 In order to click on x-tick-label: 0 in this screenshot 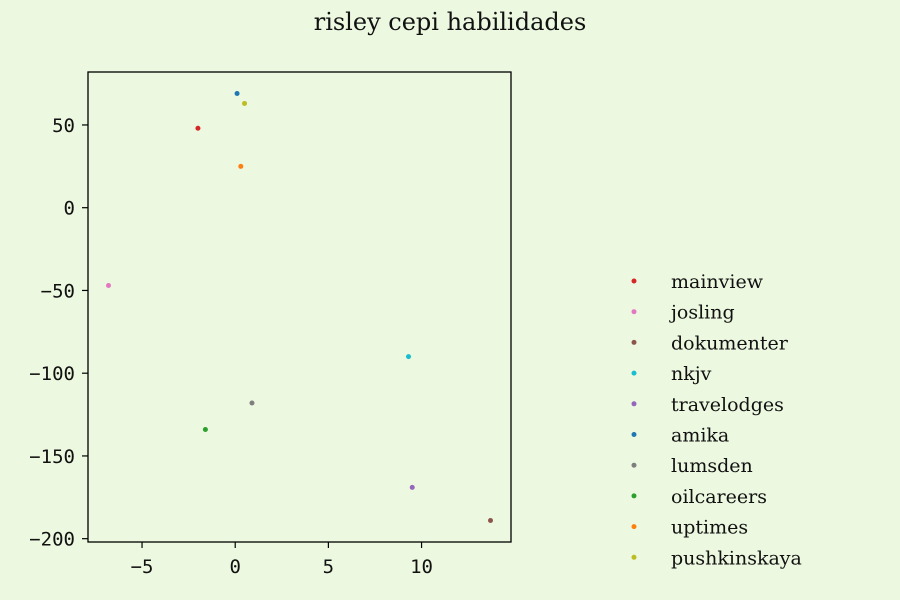, I will do `click(234, 567)`.